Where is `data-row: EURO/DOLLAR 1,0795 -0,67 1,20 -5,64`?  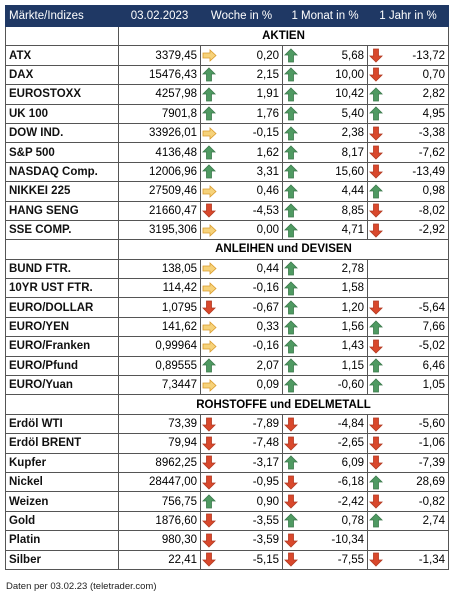
data-row: EURO/DOLLAR 1,0795 -0,67 1,20 -5,64 is located at coordinates (227, 307).